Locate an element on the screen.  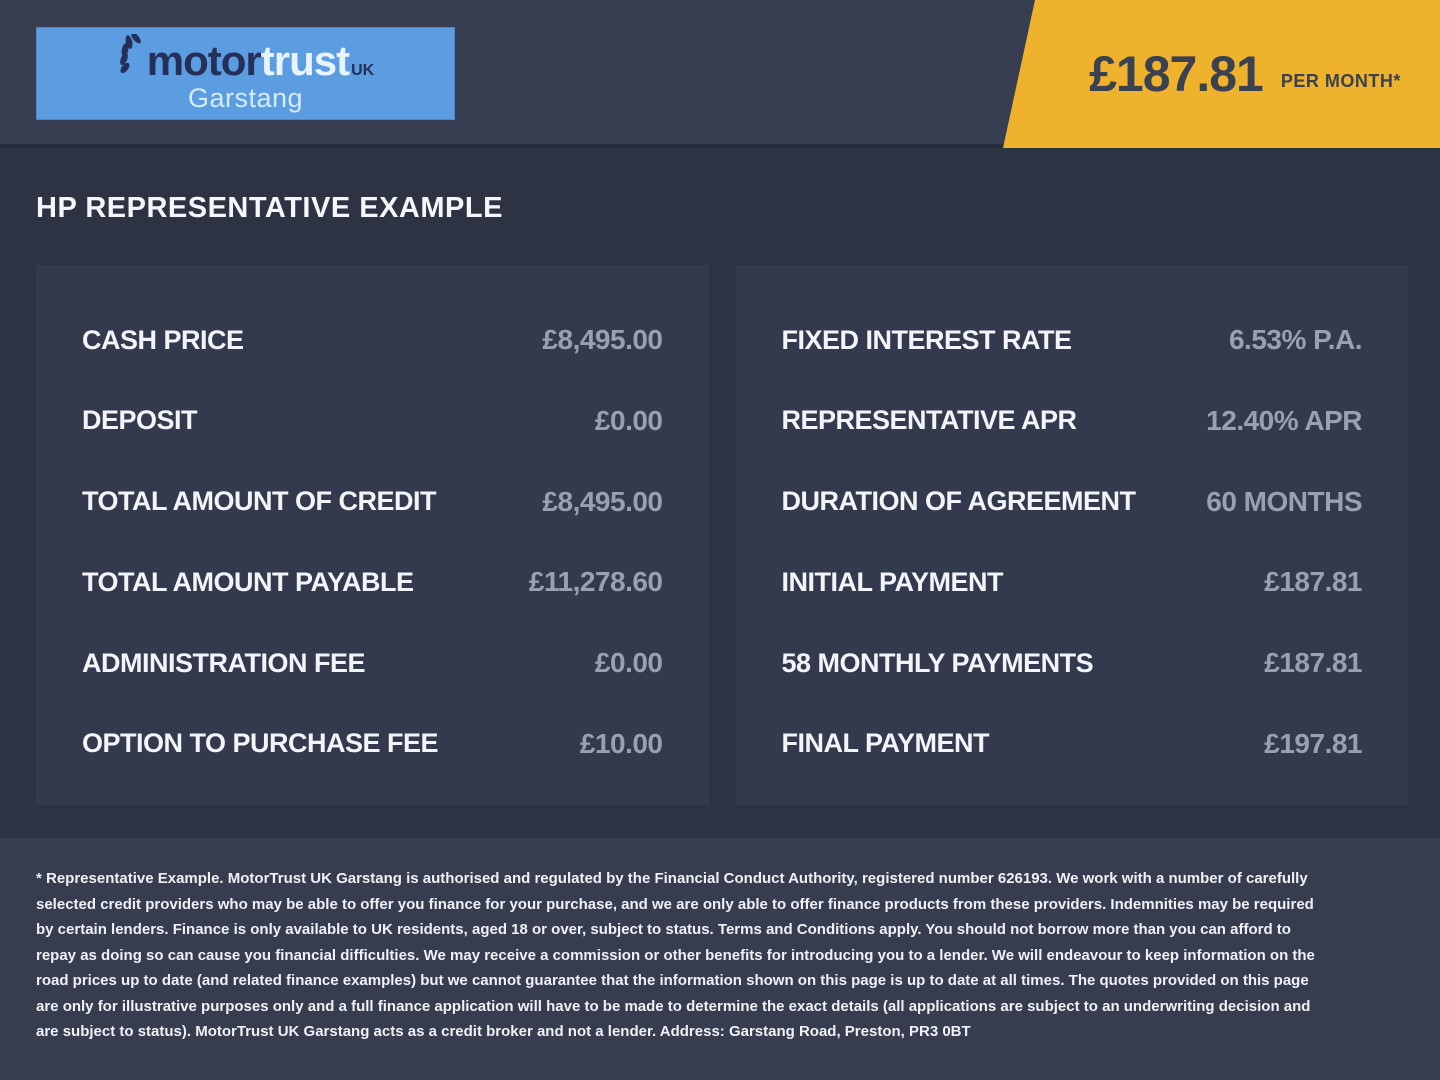
table-row: TOTAL AMOUNT OF CREDIT £8,495.00 is located at coordinates (372, 502).